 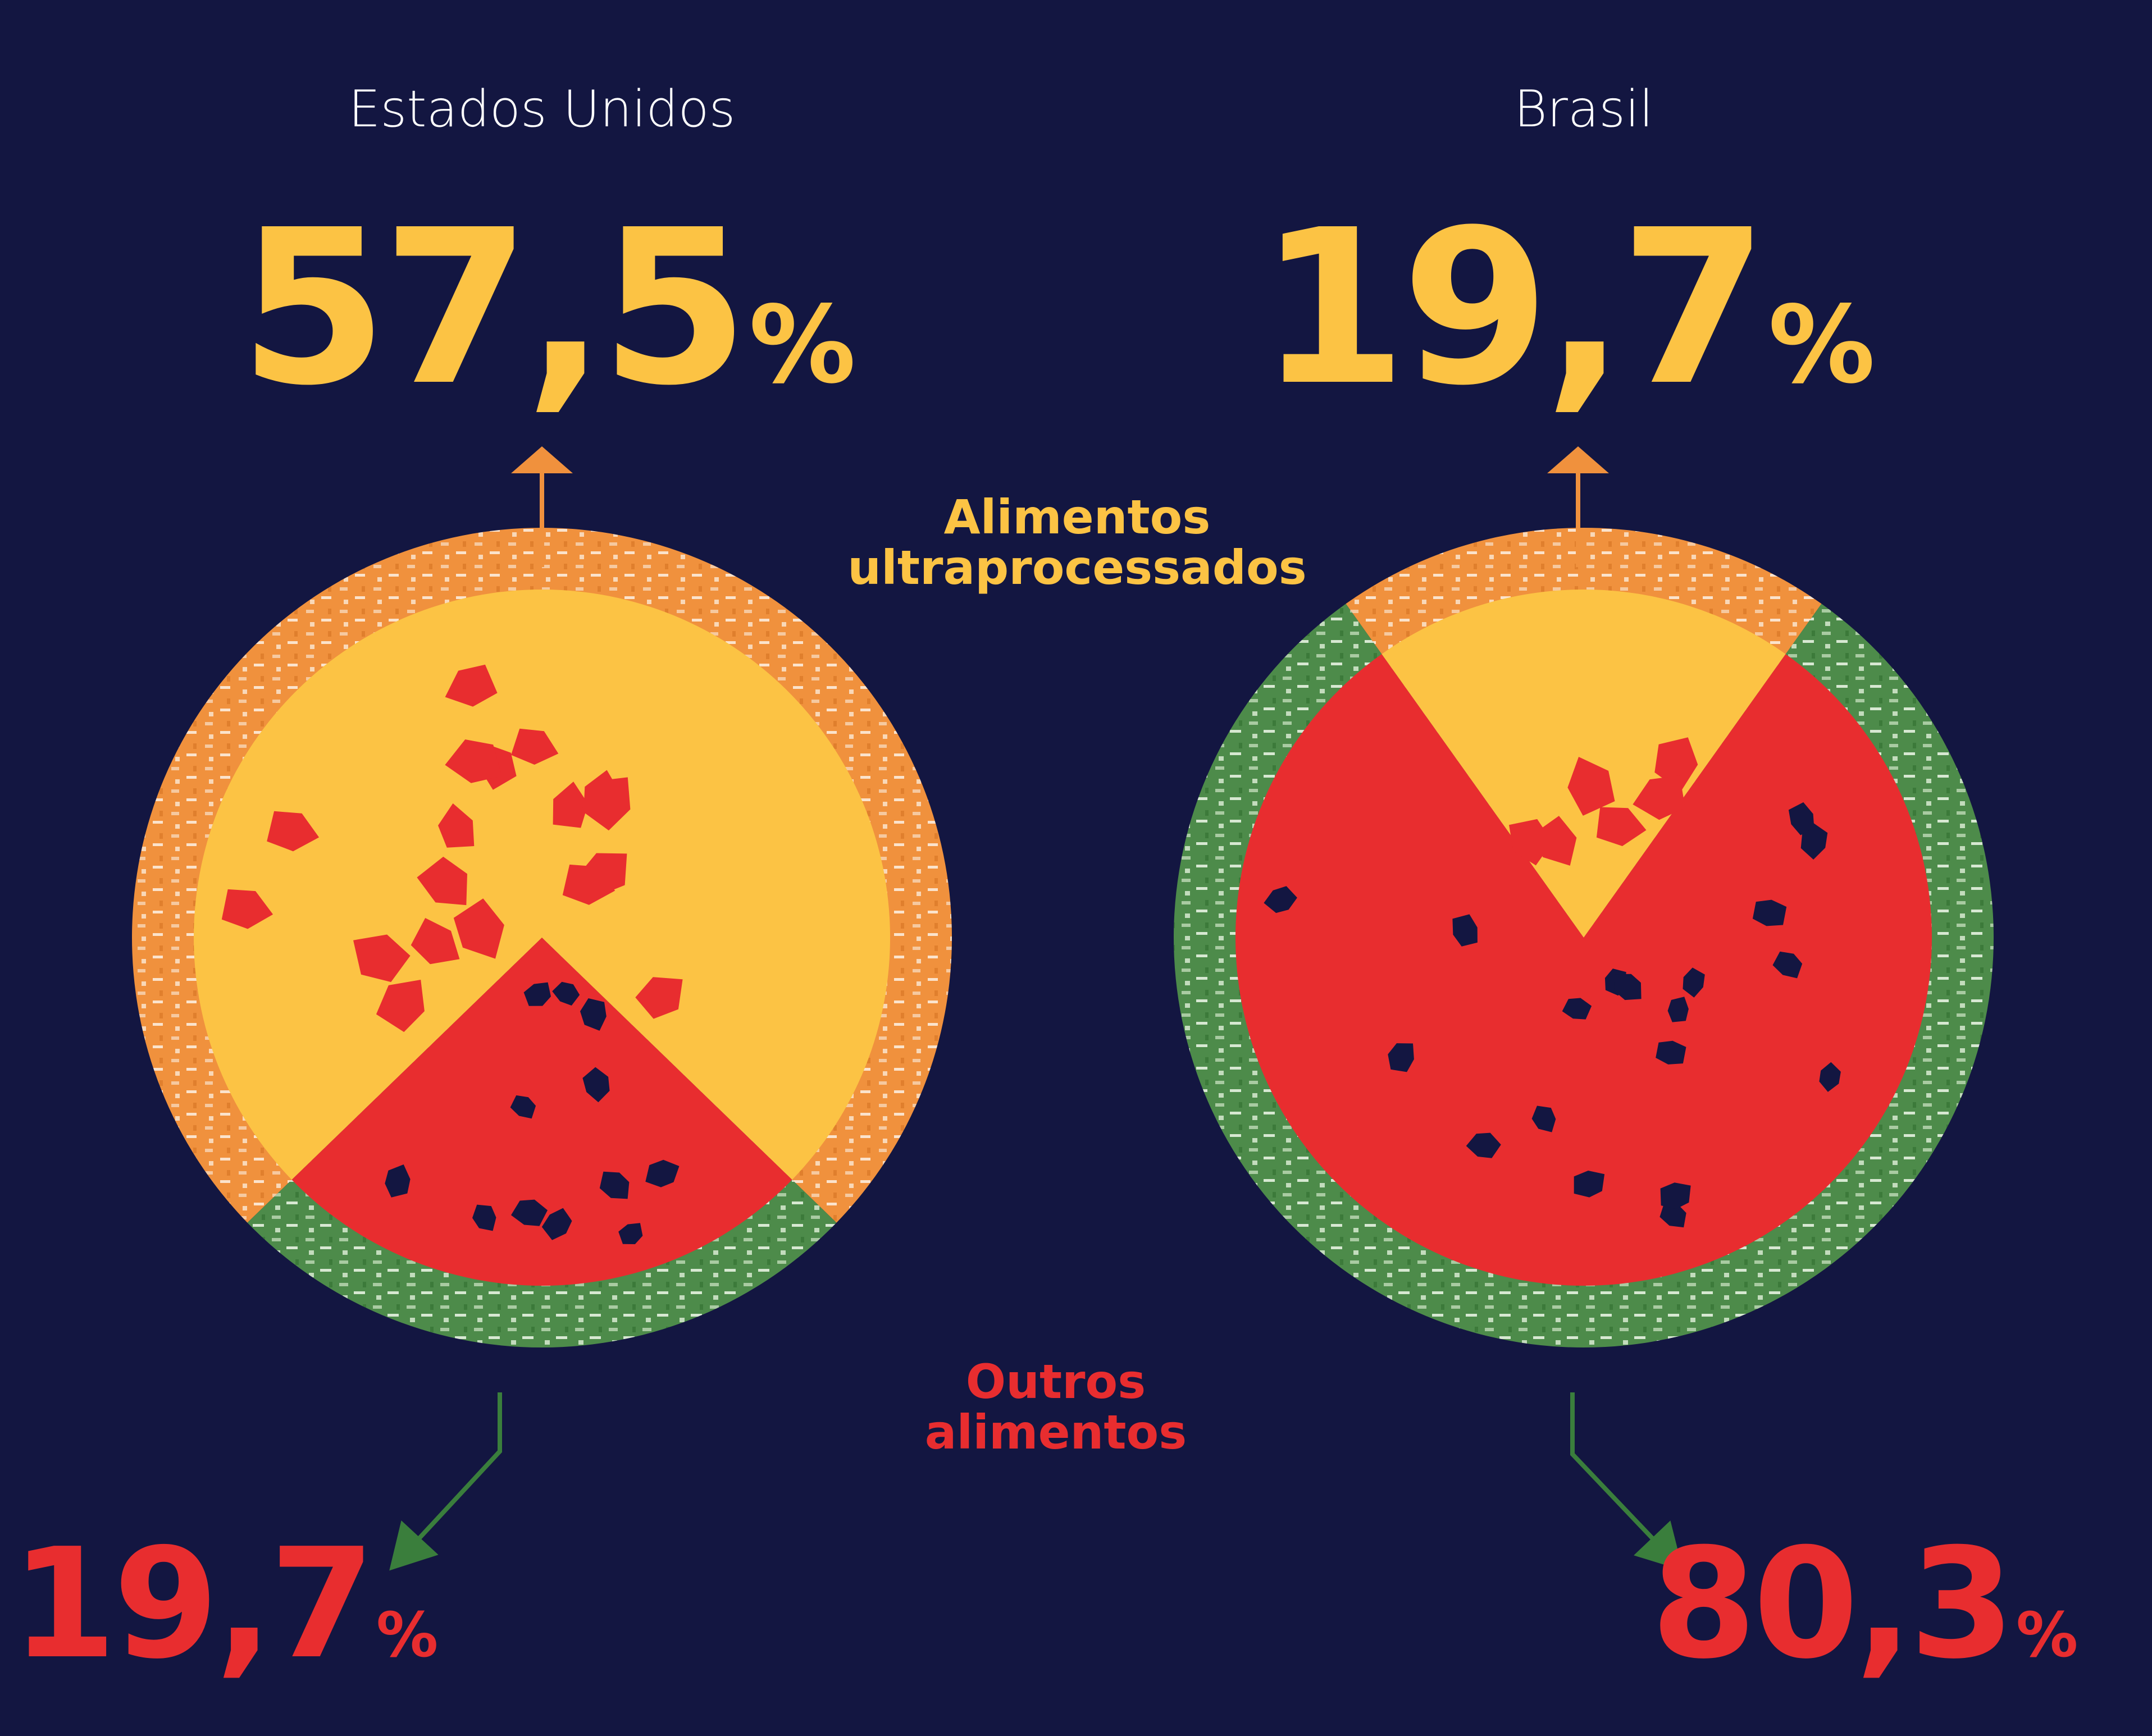 What do you see at coordinates (547, 308) in the screenshot?
I see `value-ultraprocessed: 57,5%` at bounding box center [547, 308].